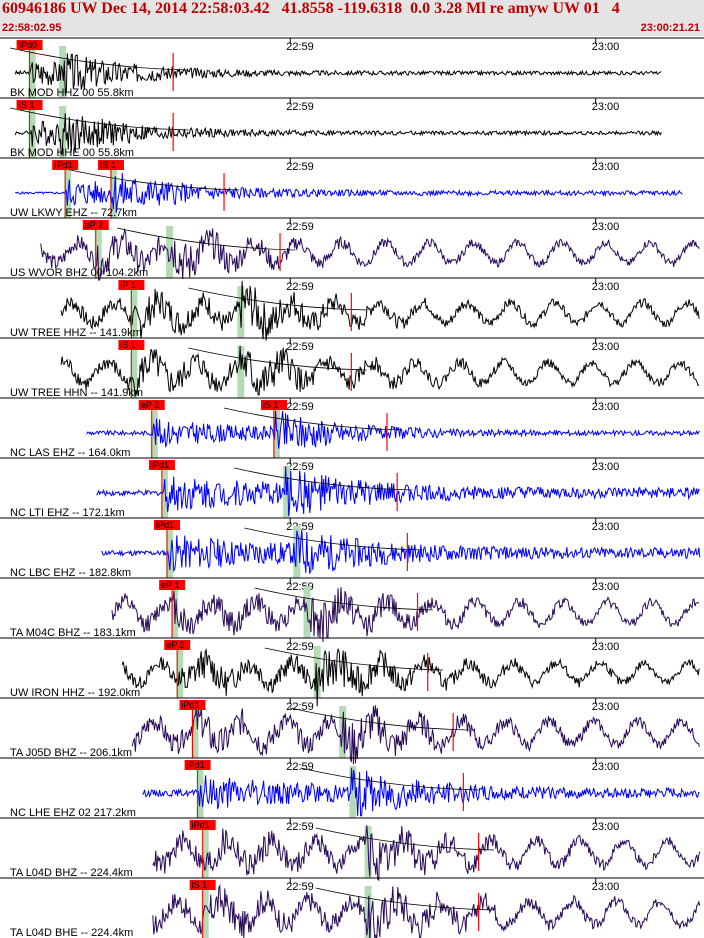 The image size is (704, 938). What do you see at coordinates (73, 813) in the screenshot?
I see `station-label: NC LHE EHZ 02 217.2km` at bounding box center [73, 813].